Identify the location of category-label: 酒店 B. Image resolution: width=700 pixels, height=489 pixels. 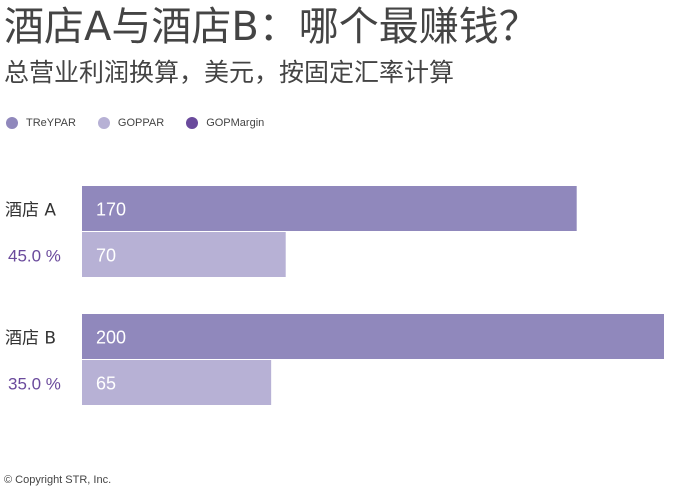
(30, 339).